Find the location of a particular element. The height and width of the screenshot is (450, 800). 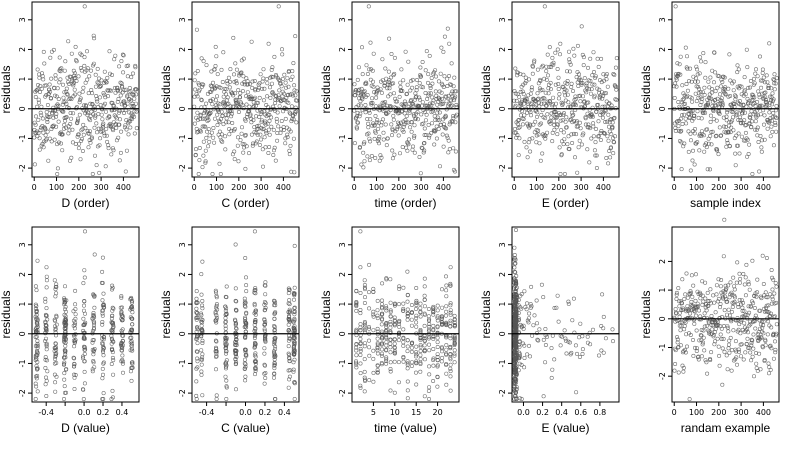

x-tick-label: 0.0 is located at coordinates (523, 412).